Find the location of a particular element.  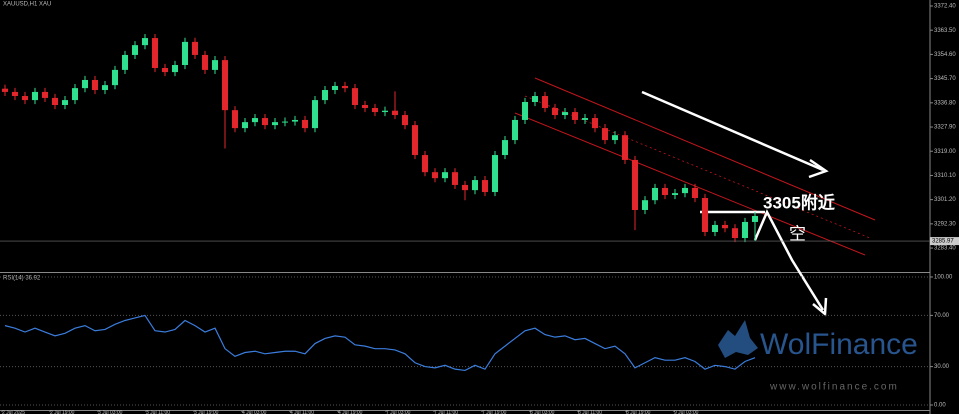

y-tick-label: 3292.30 is located at coordinates (945, 224).